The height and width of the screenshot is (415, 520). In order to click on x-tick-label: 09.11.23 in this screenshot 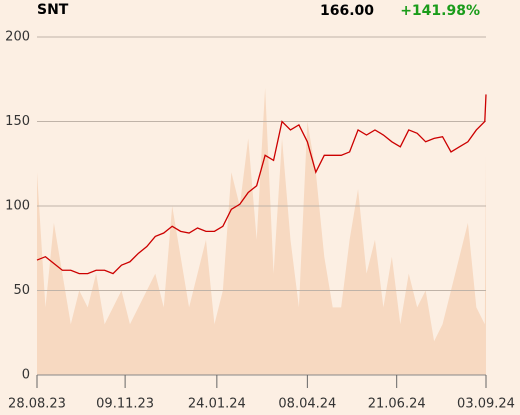, I will do `click(125, 404)`.